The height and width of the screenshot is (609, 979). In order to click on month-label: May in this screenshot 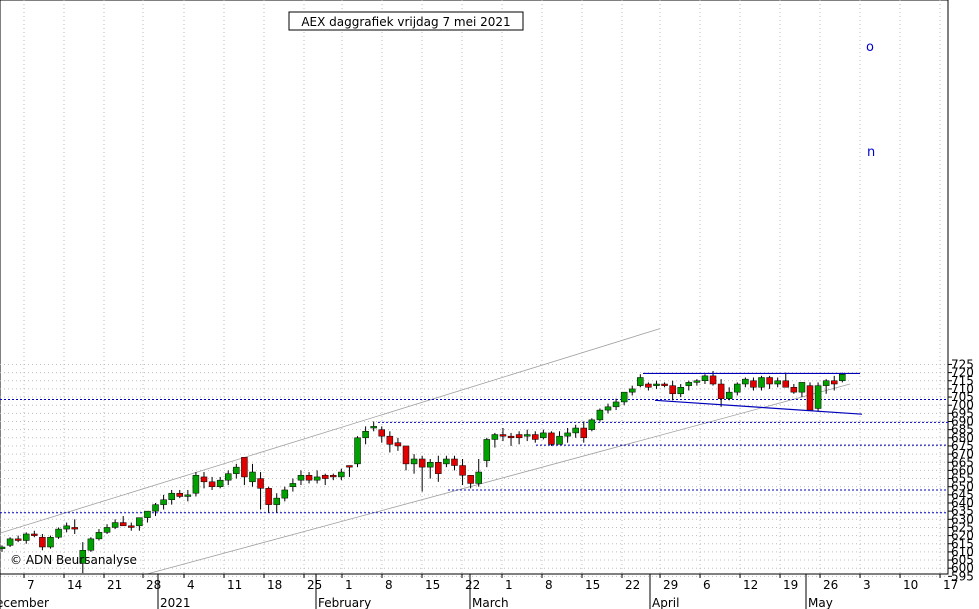, I will do `click(820, 602)`.